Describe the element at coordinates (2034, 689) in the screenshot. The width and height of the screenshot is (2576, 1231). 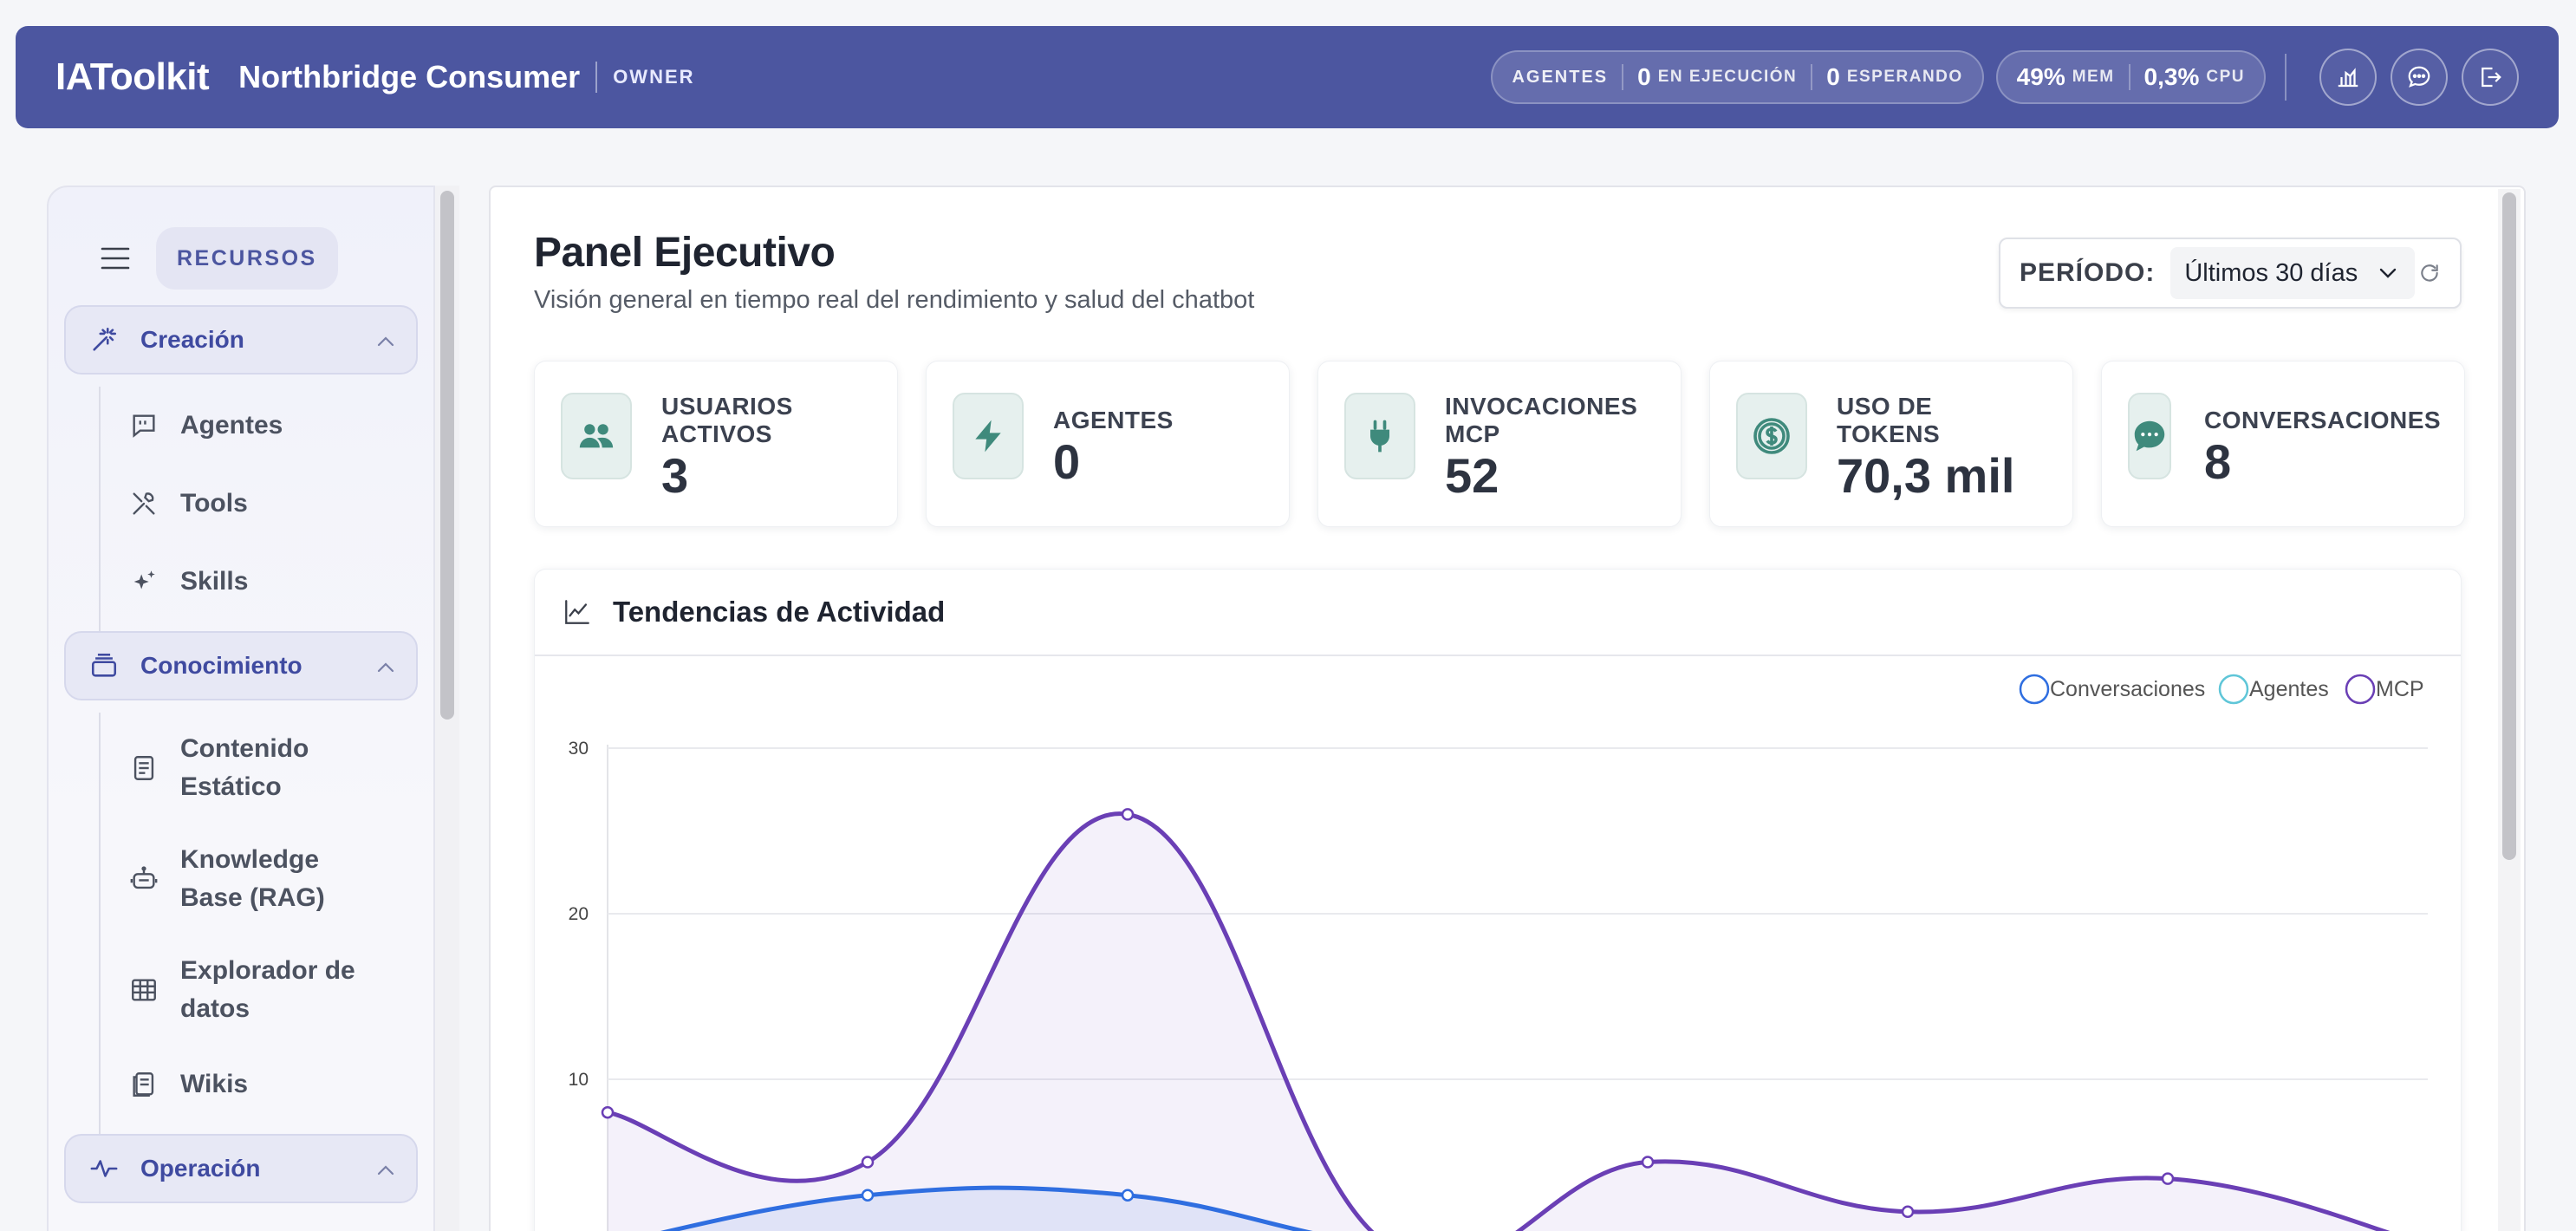
I see `legend-marker-conversaciones` at that location.